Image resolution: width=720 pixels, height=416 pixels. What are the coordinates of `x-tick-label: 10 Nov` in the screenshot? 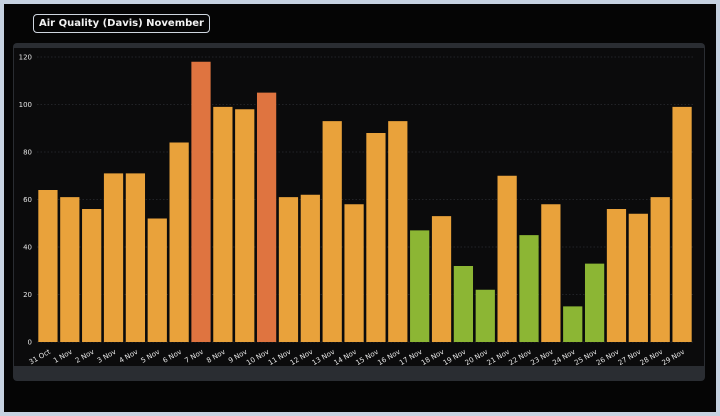 It's located at (257, 357).